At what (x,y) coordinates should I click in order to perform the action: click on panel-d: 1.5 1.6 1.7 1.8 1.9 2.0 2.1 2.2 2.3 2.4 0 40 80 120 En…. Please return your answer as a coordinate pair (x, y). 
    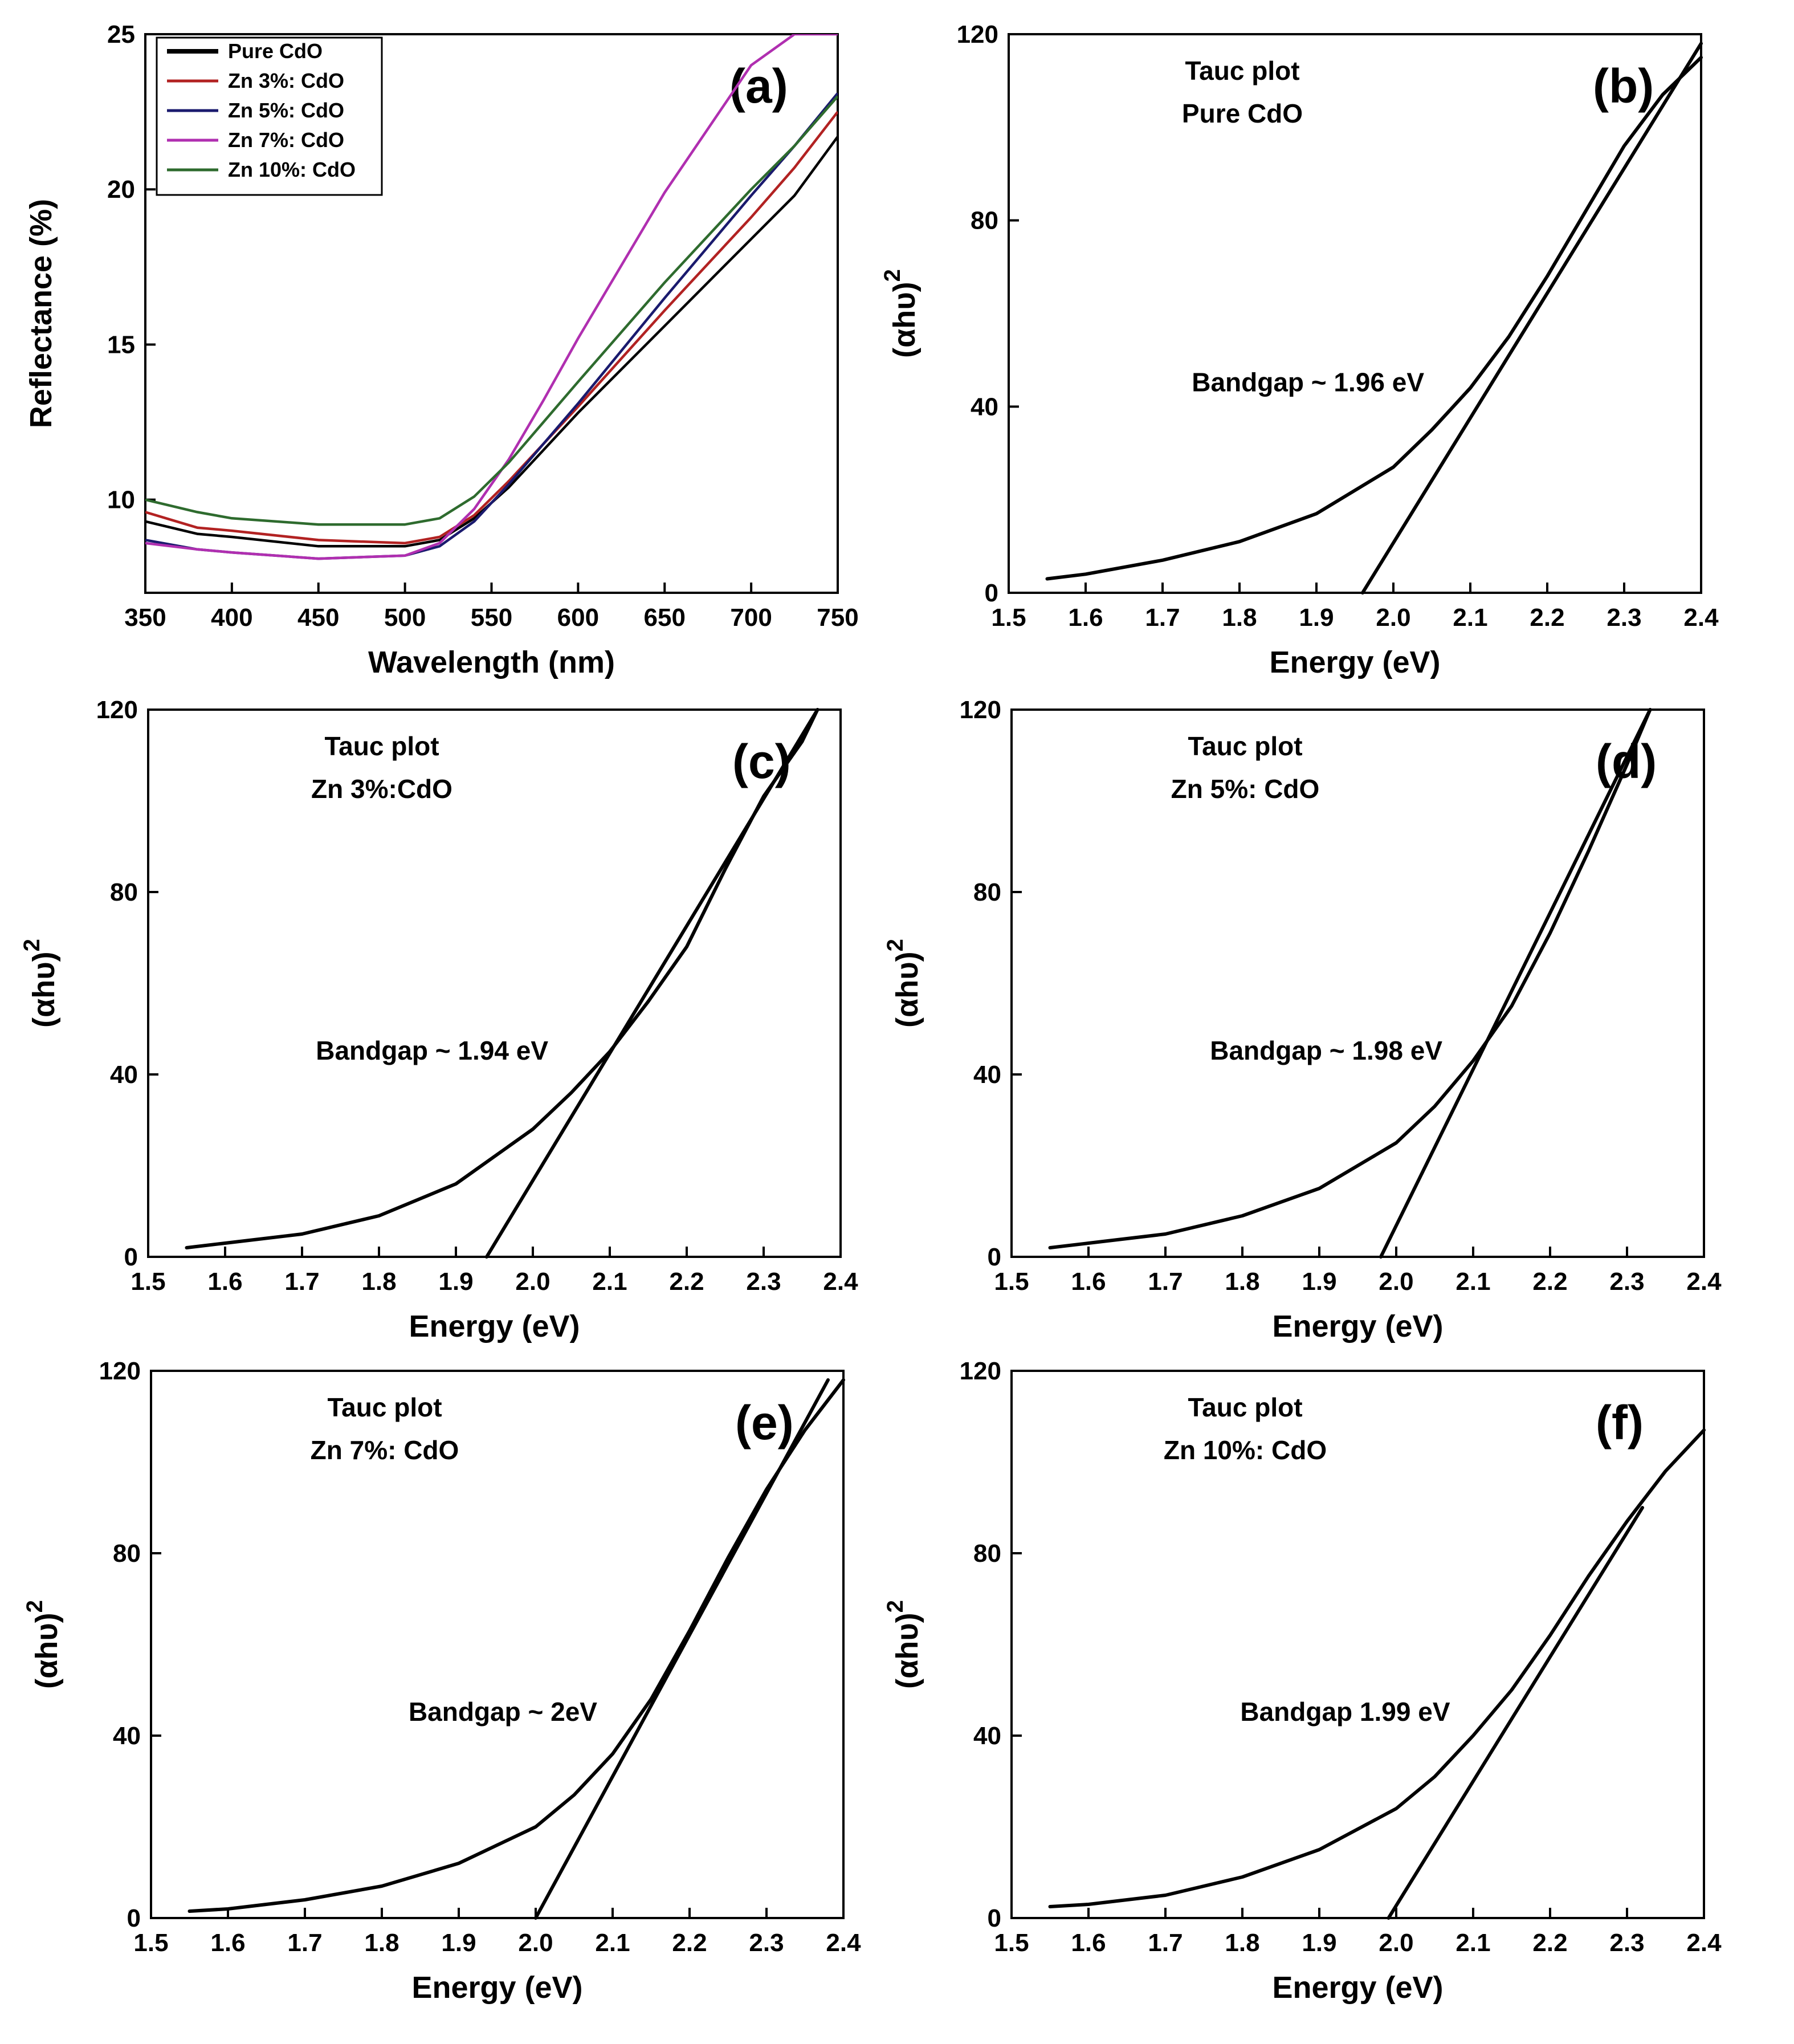
    Looking at the image, I should click on (1302, 1020).